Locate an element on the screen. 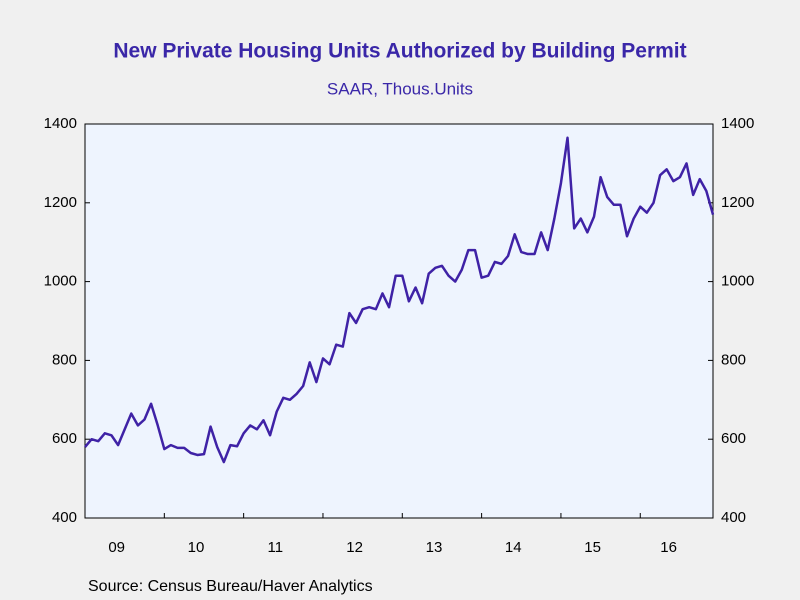 The width and height of the screenshot is (800, 600). y-tick-label: 1400 is located at coordinates (60, 123).